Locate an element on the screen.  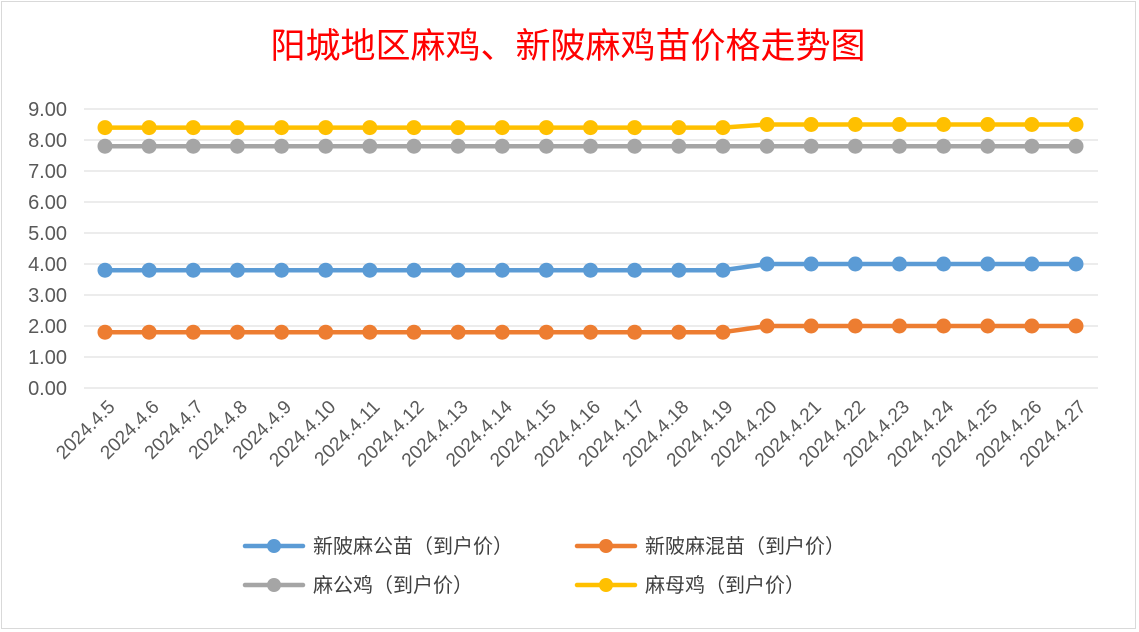
legend-item: 麻母鸡（到户价） is located at coordinates (689, 585).